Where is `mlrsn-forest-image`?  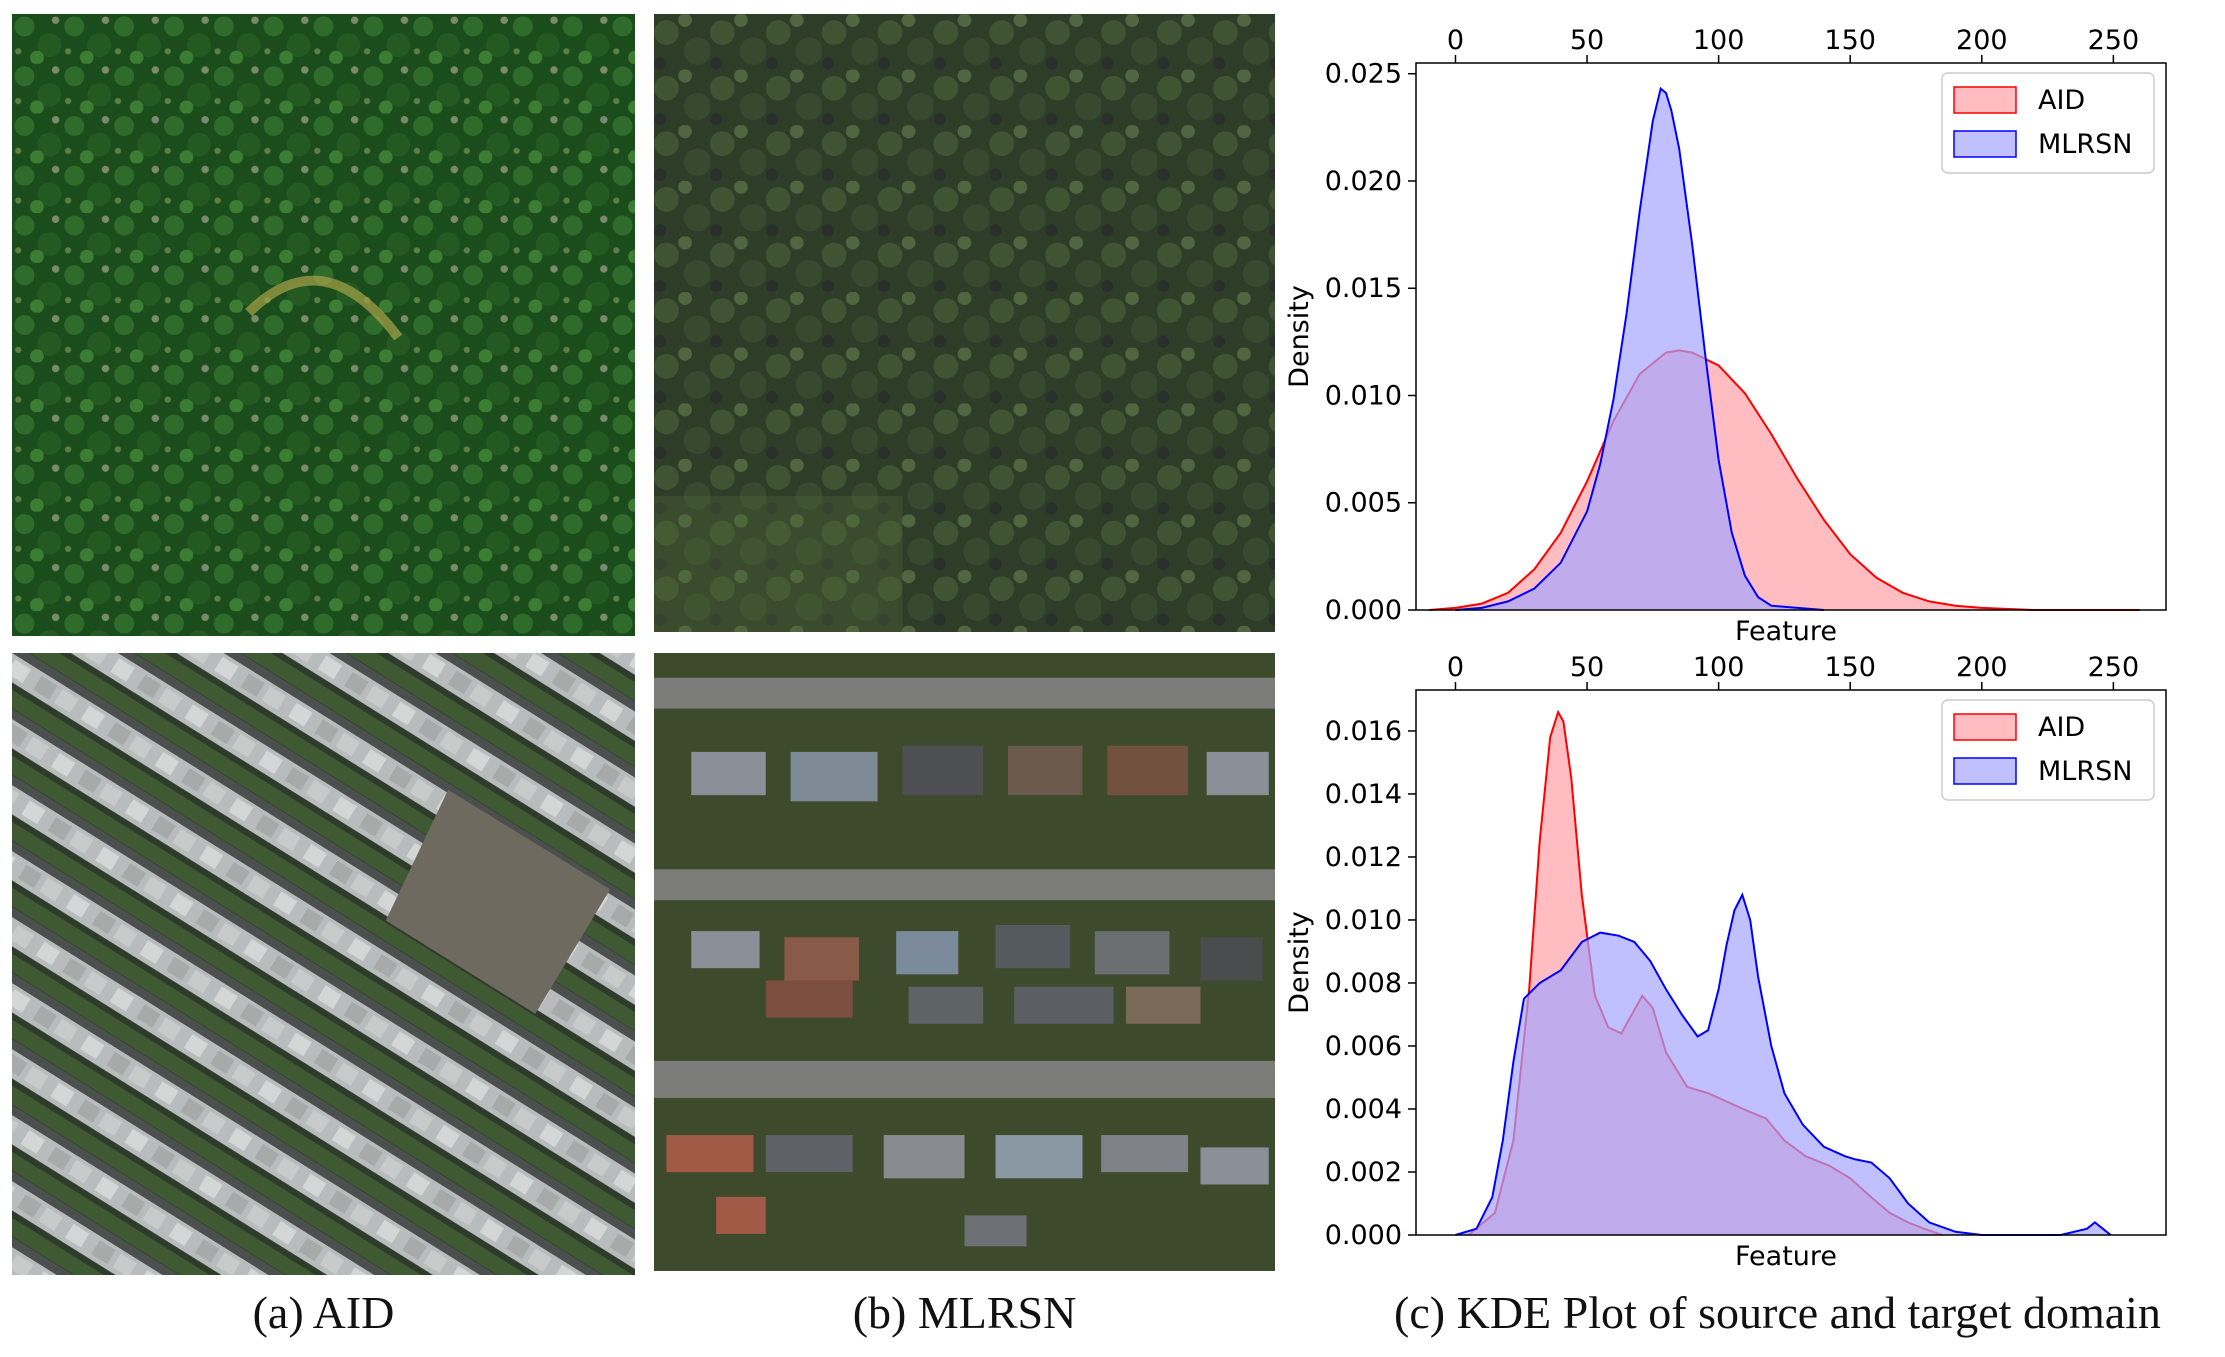
mlrsn-forest-image is located at coordinates (964, 323).